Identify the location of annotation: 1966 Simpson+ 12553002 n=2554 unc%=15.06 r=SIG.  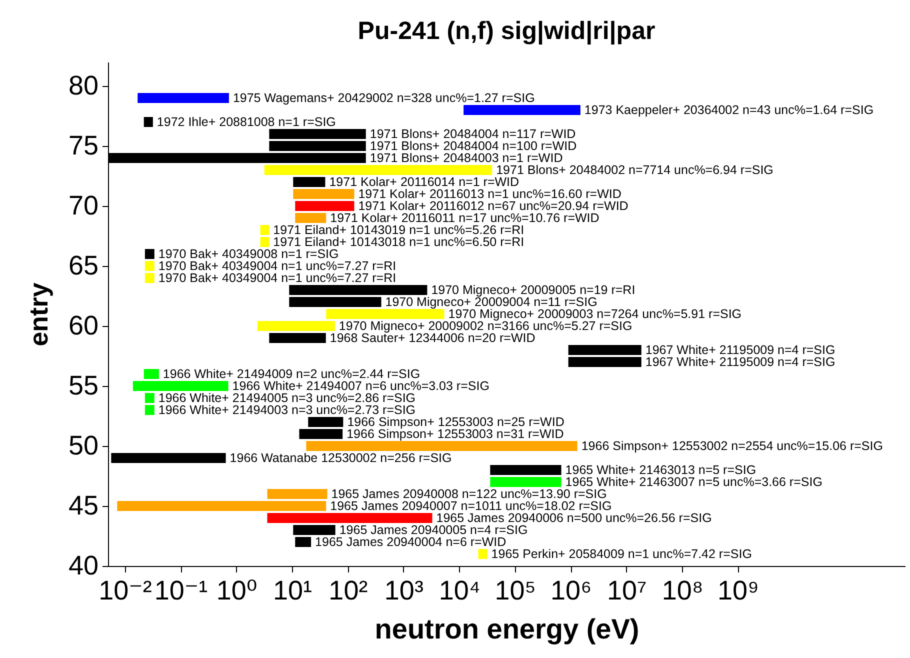
(732, 446).